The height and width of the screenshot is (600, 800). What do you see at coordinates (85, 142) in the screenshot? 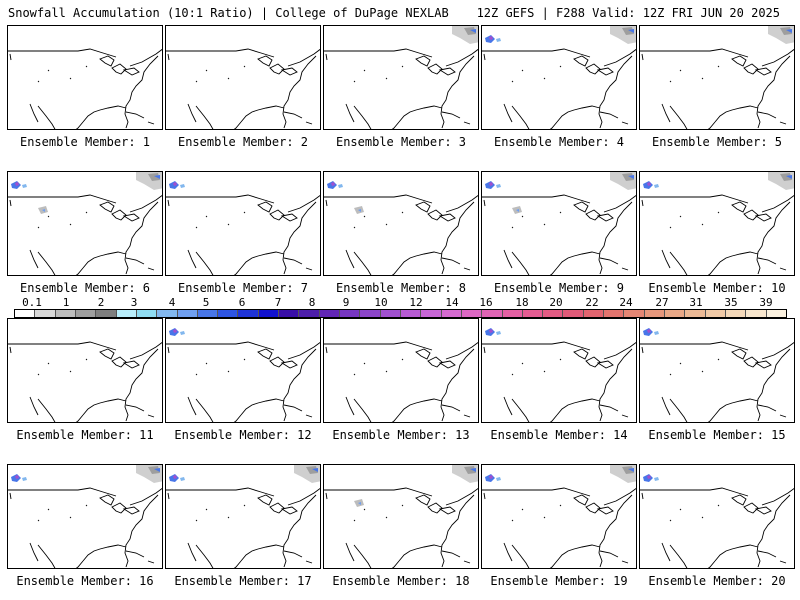
I see `ensemble-member-label: Ensemble Member: 1` at bounding box center [85, 142].